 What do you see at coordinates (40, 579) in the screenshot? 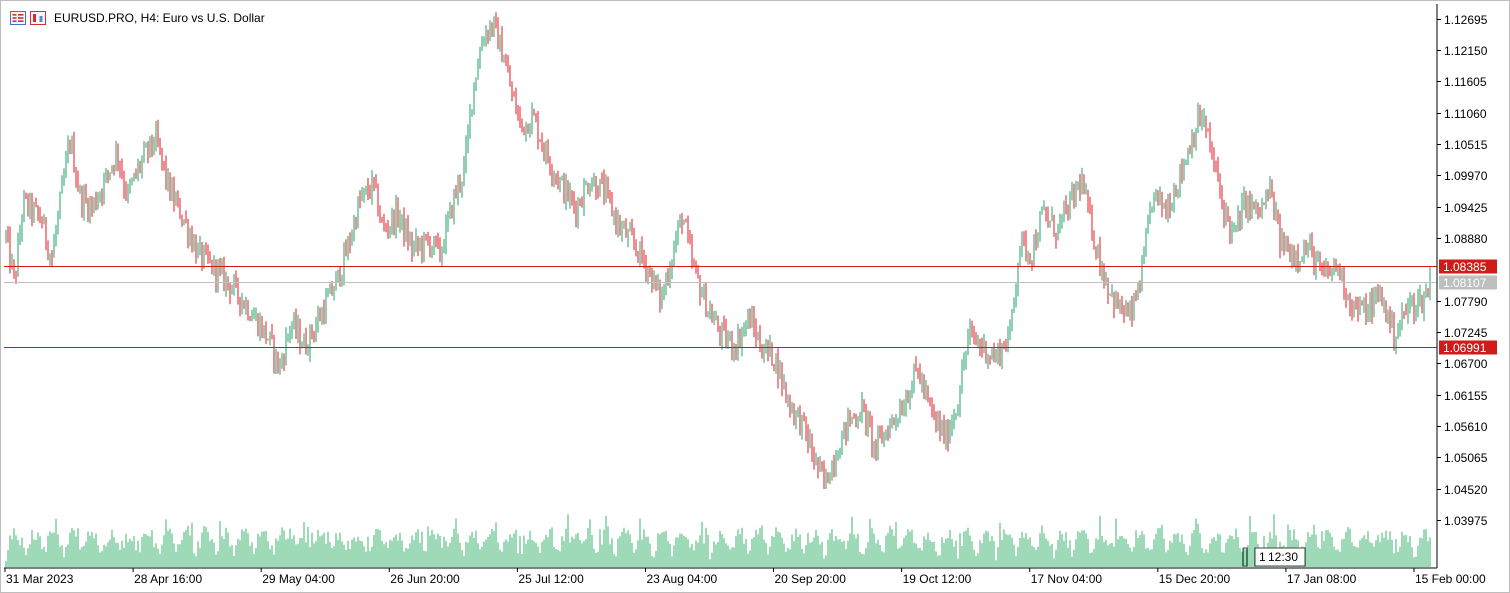
I see `x-tick-label: 31 Mar 2023` at bounding box center [40, 579].